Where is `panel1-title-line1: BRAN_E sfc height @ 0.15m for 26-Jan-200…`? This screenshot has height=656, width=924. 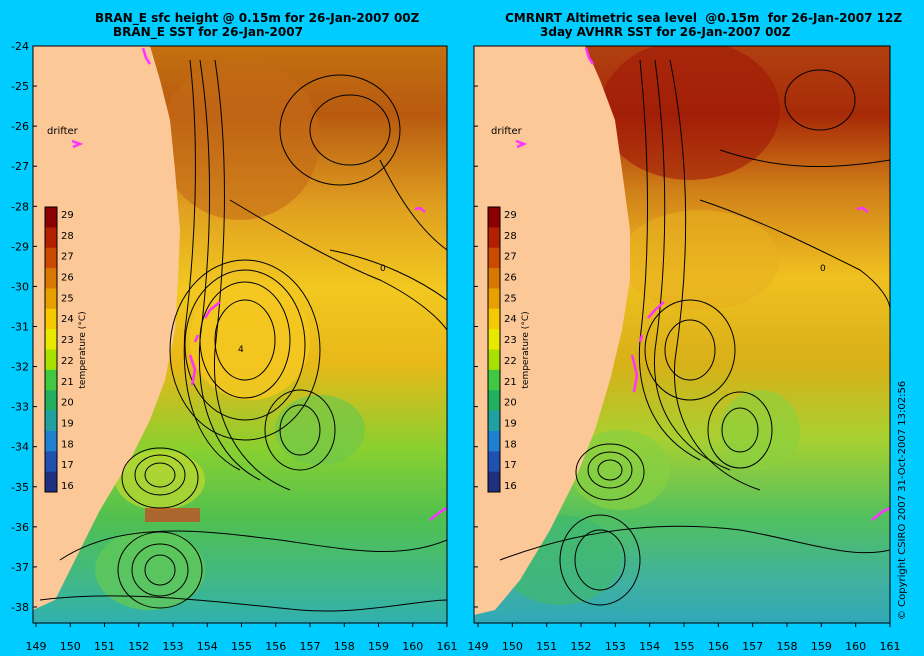 panel1-title-line1: BRAN_E sfc height @ 0.15m for 26-Jan-200… is located at coordinates (257, 18).